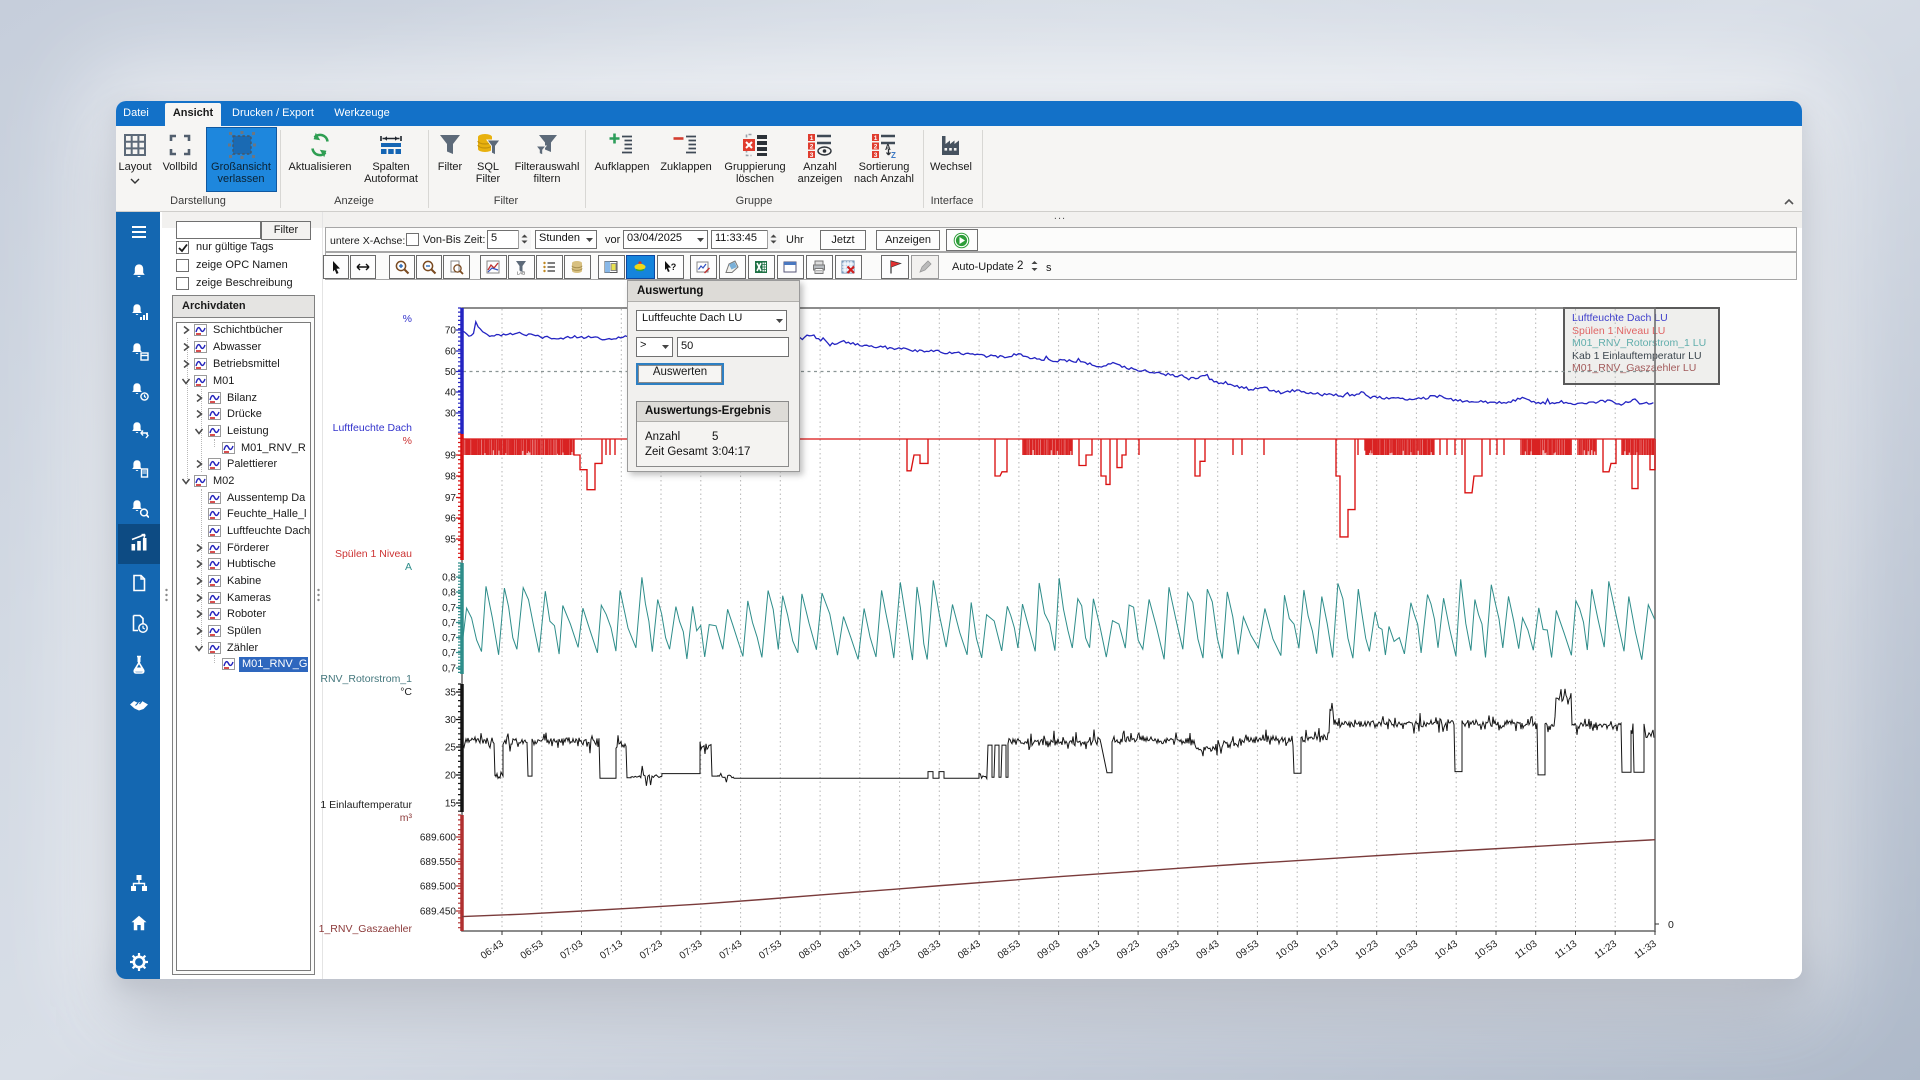  I want to click on svg-text: 09:23, so click(1128, 950).